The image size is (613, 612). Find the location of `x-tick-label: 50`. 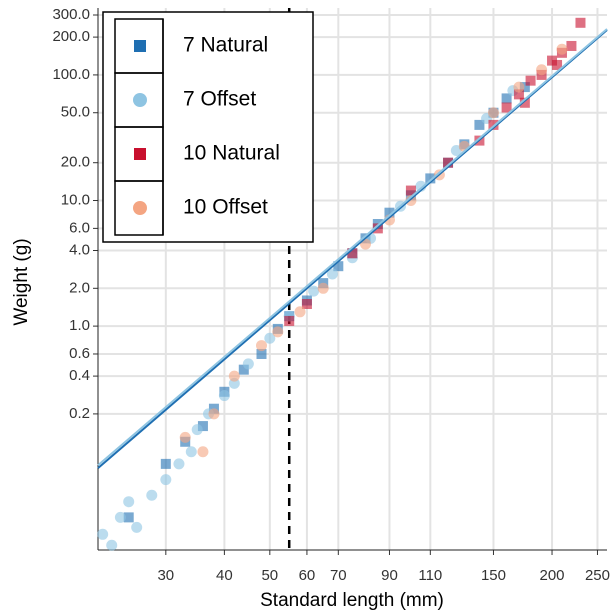

x-tick-label: 50 is located at coordinates (269, 575).